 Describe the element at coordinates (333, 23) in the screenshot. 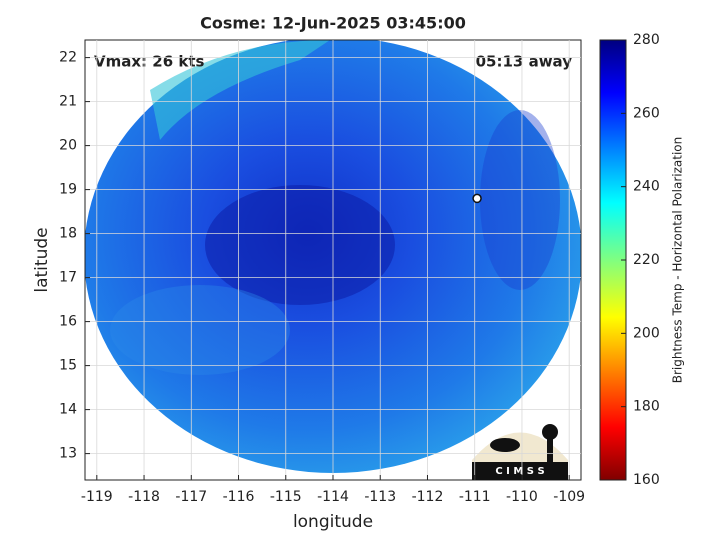

I see `chart-title: Cosme: 12-Jun-2025 03:45:00` at that location.